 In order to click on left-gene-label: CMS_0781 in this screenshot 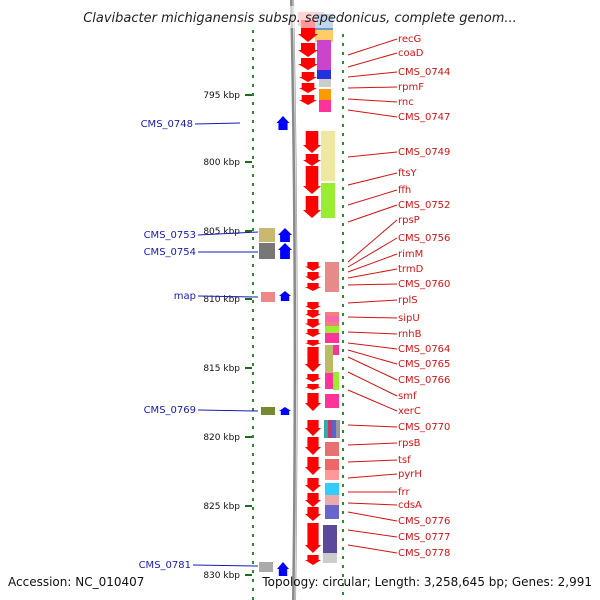, I will do `click(165, 565)`.